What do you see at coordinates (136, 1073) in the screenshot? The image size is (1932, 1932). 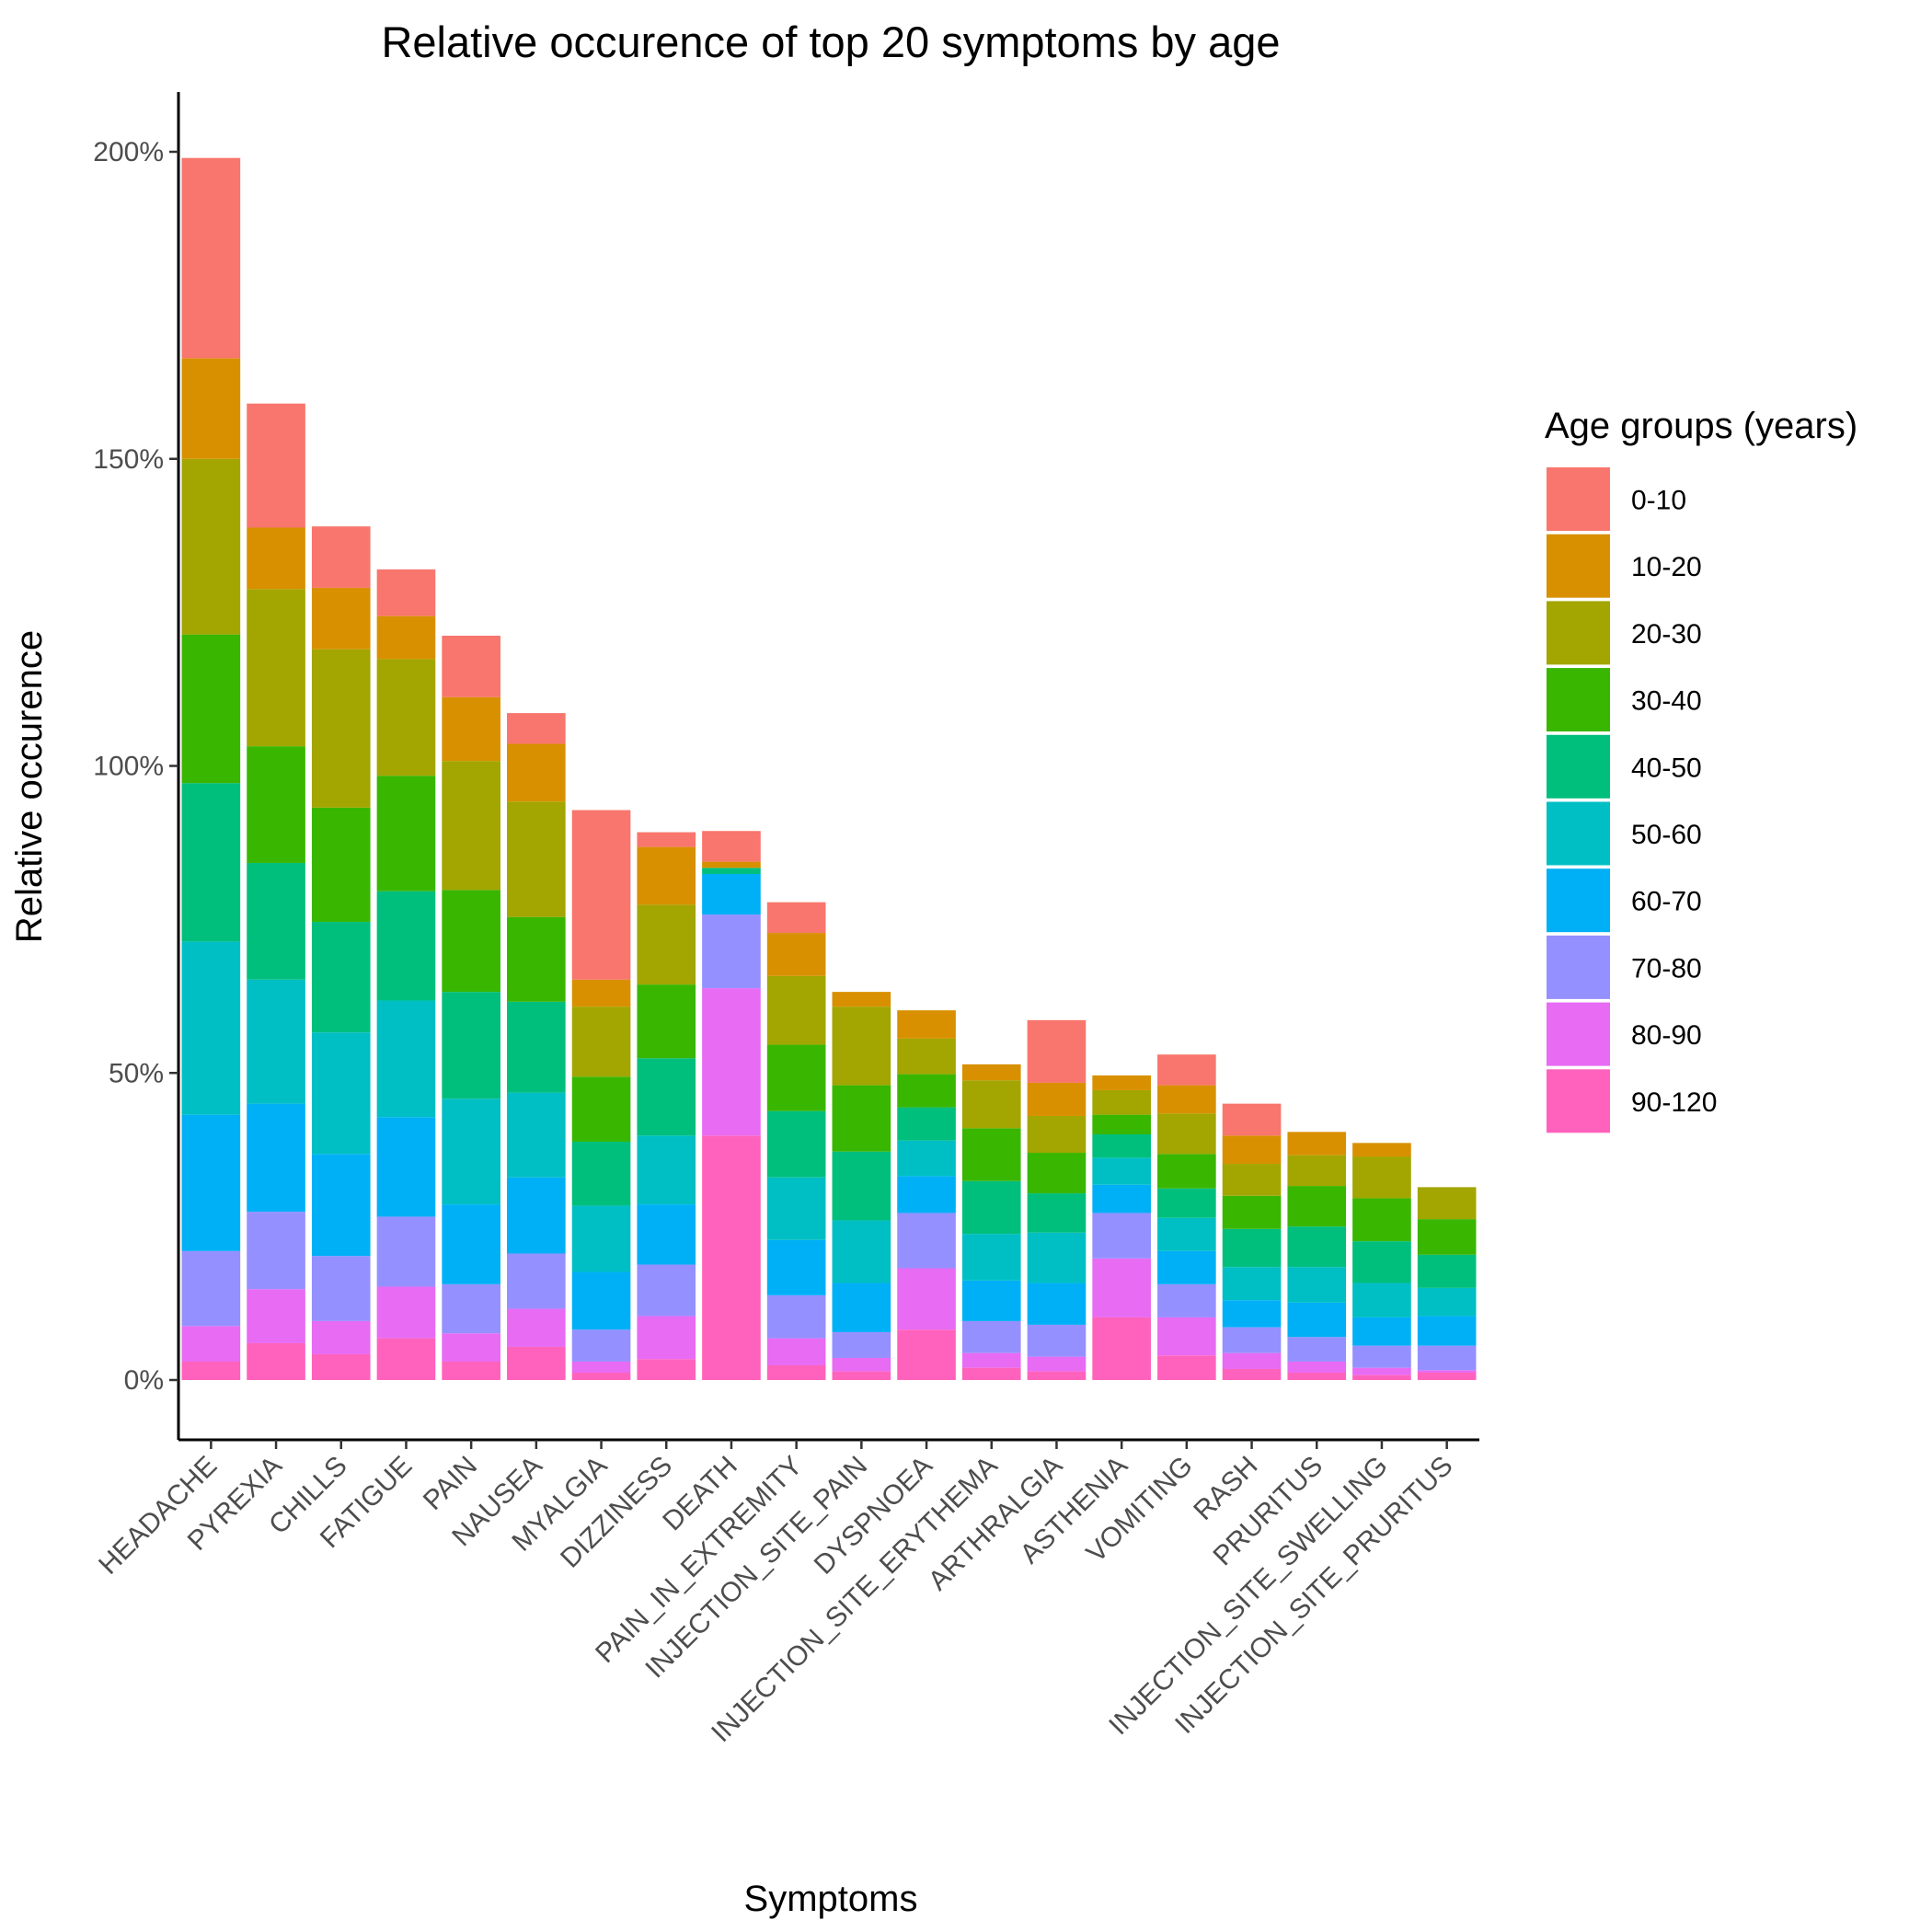 I see `y-tick-label: 50%` at bounding box center [136, 1073].